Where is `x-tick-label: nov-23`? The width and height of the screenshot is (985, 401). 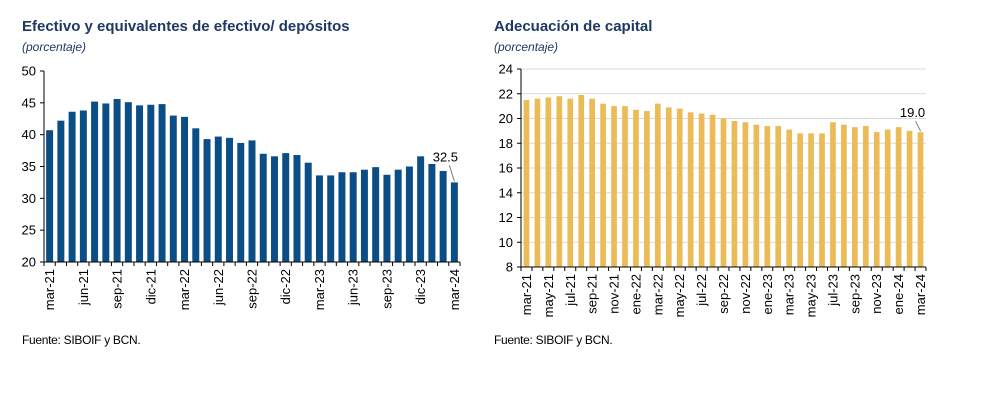 x-tick-label: nov-23 is located at coordinates (876, 294).